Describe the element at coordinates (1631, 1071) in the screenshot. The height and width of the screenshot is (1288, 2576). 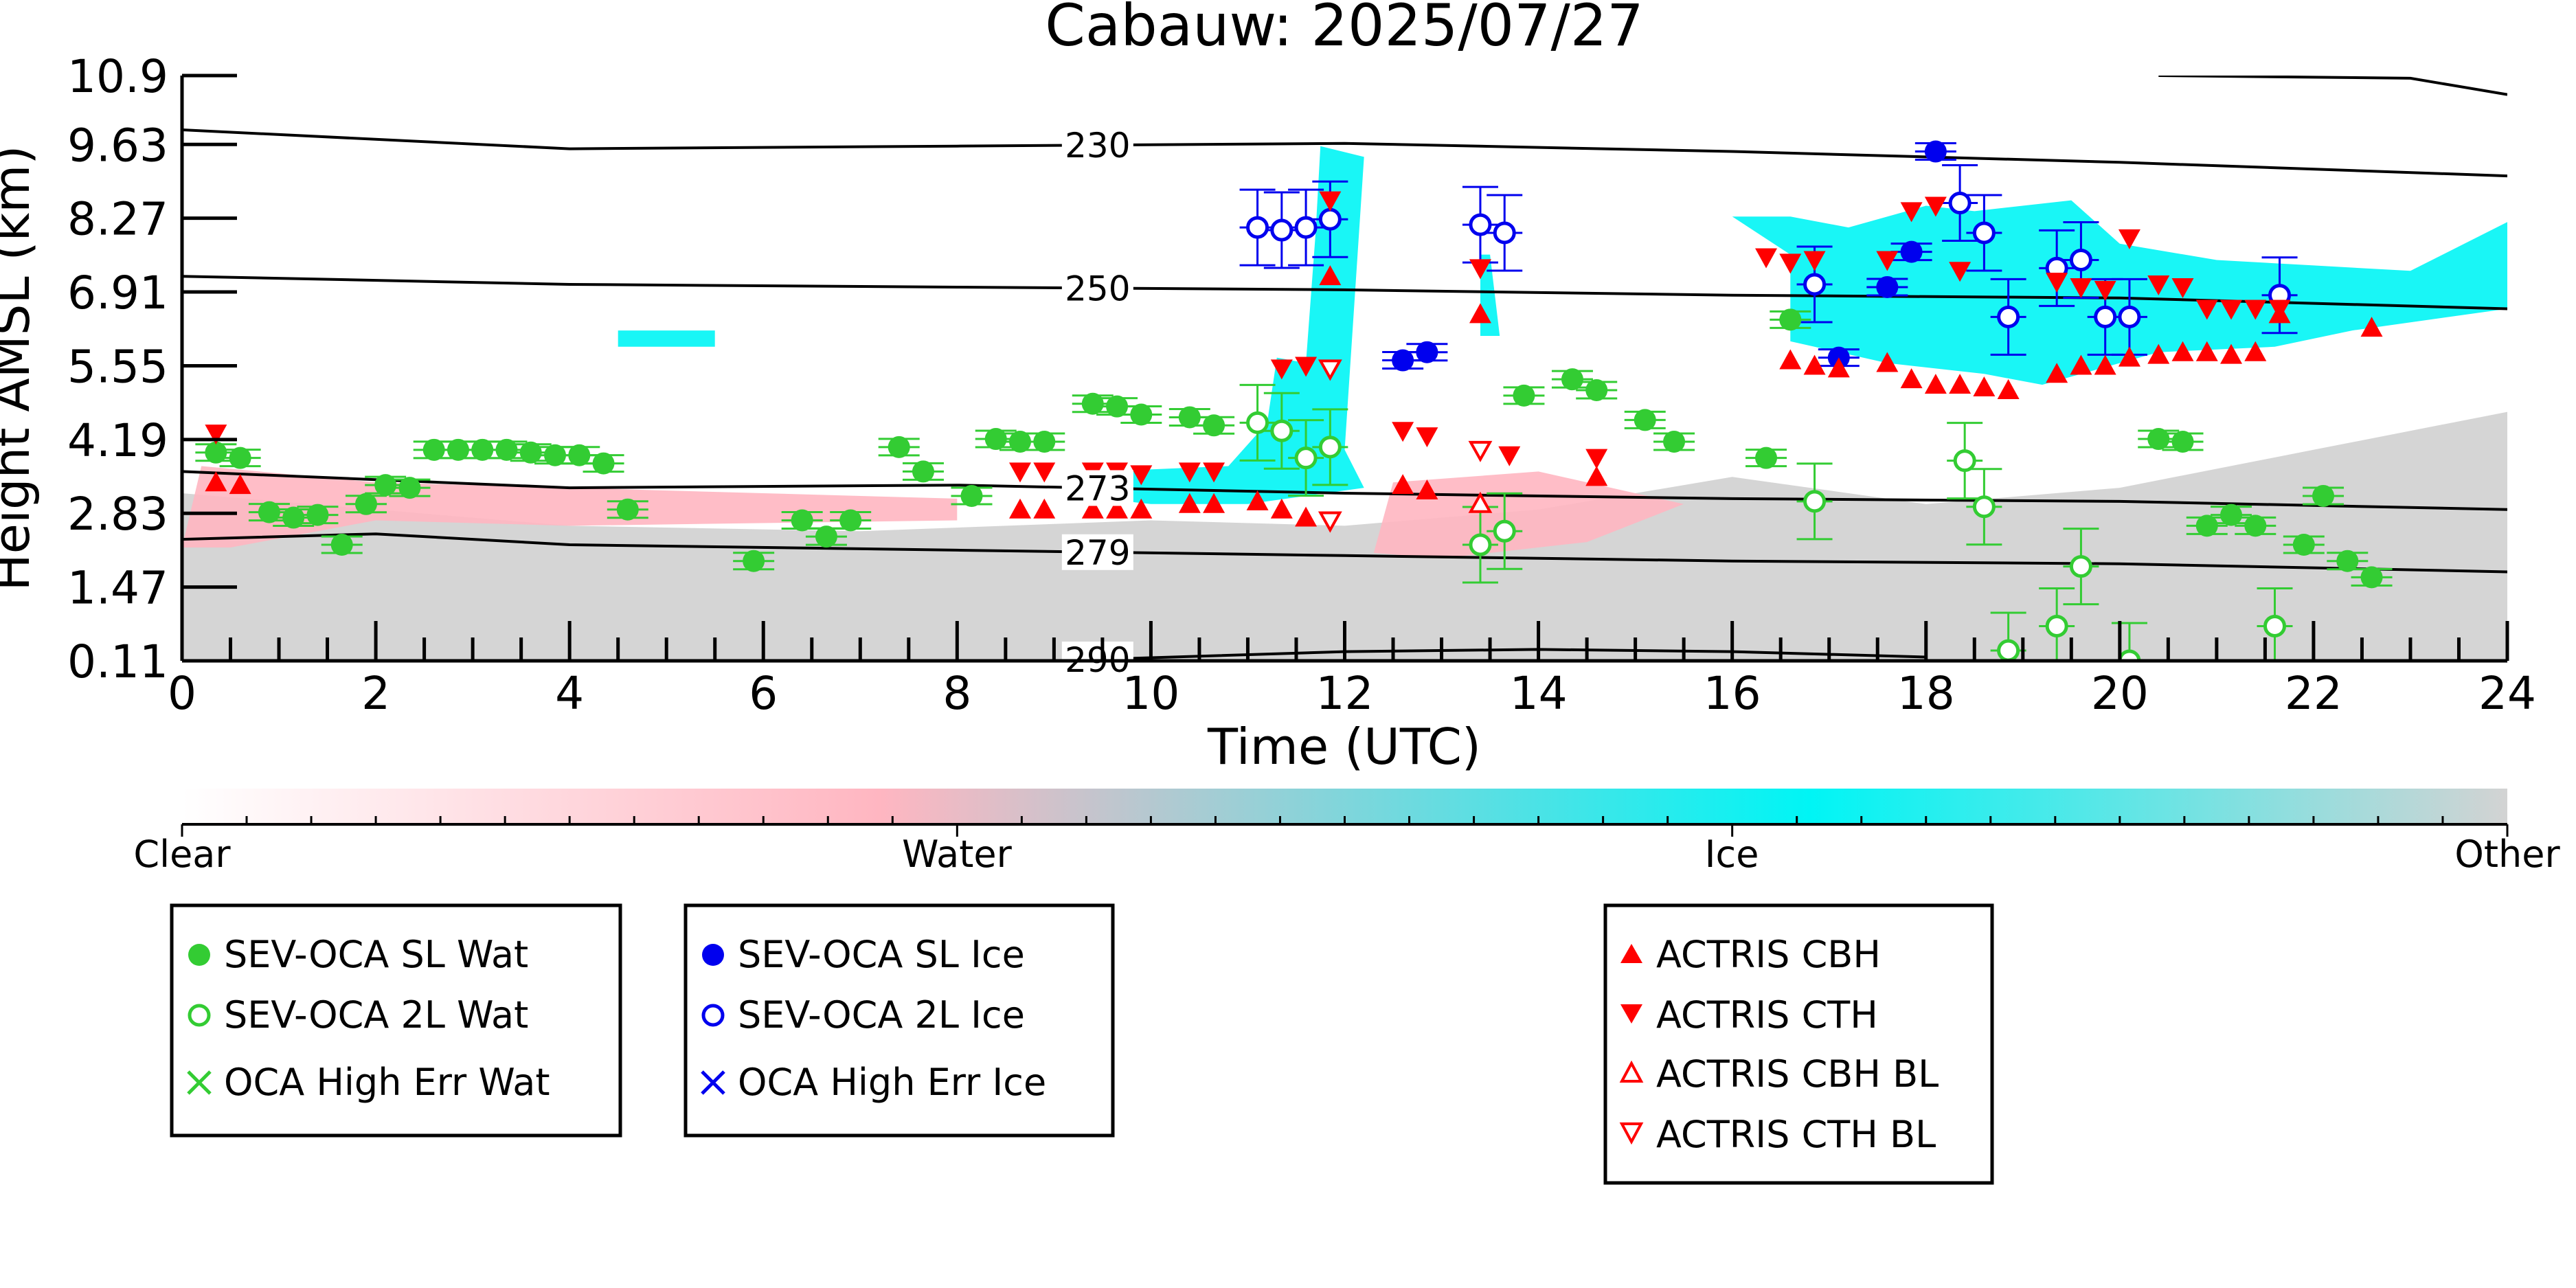
I see `legend-marker-cbh-bl` at that location.